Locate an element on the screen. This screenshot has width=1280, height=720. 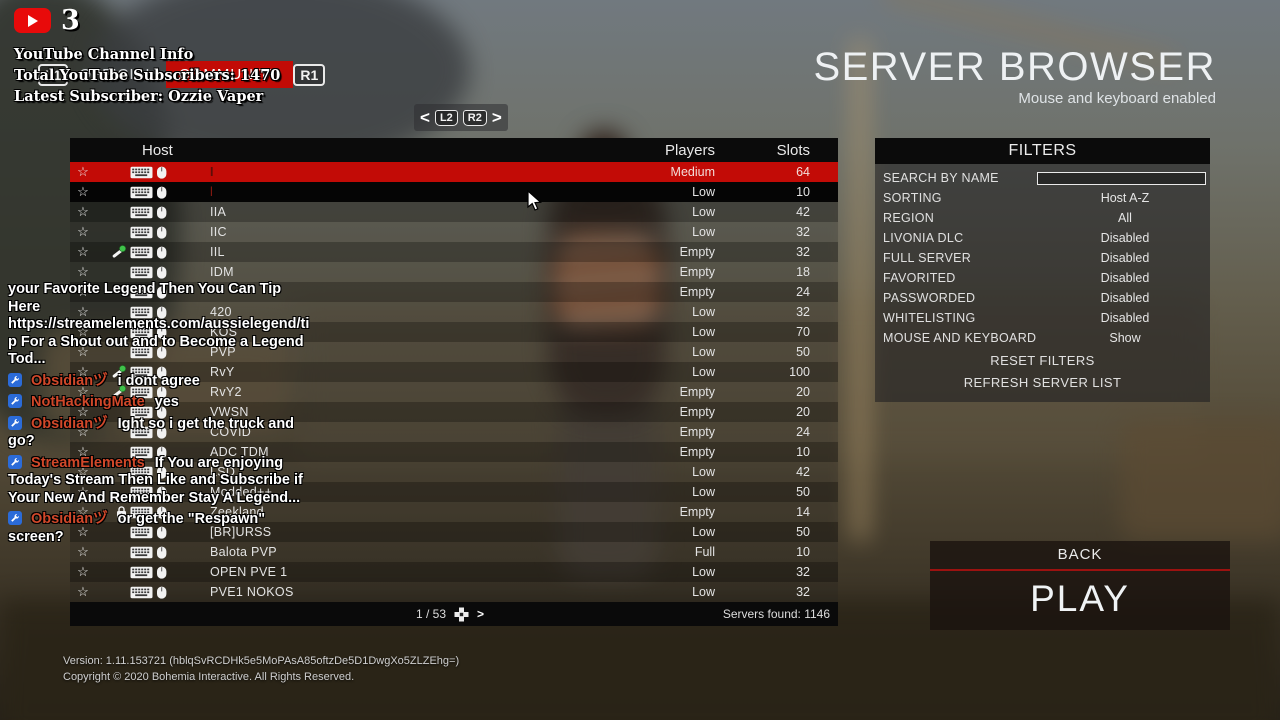
chat-text: i dont agree is located at coordinates (158, 380).